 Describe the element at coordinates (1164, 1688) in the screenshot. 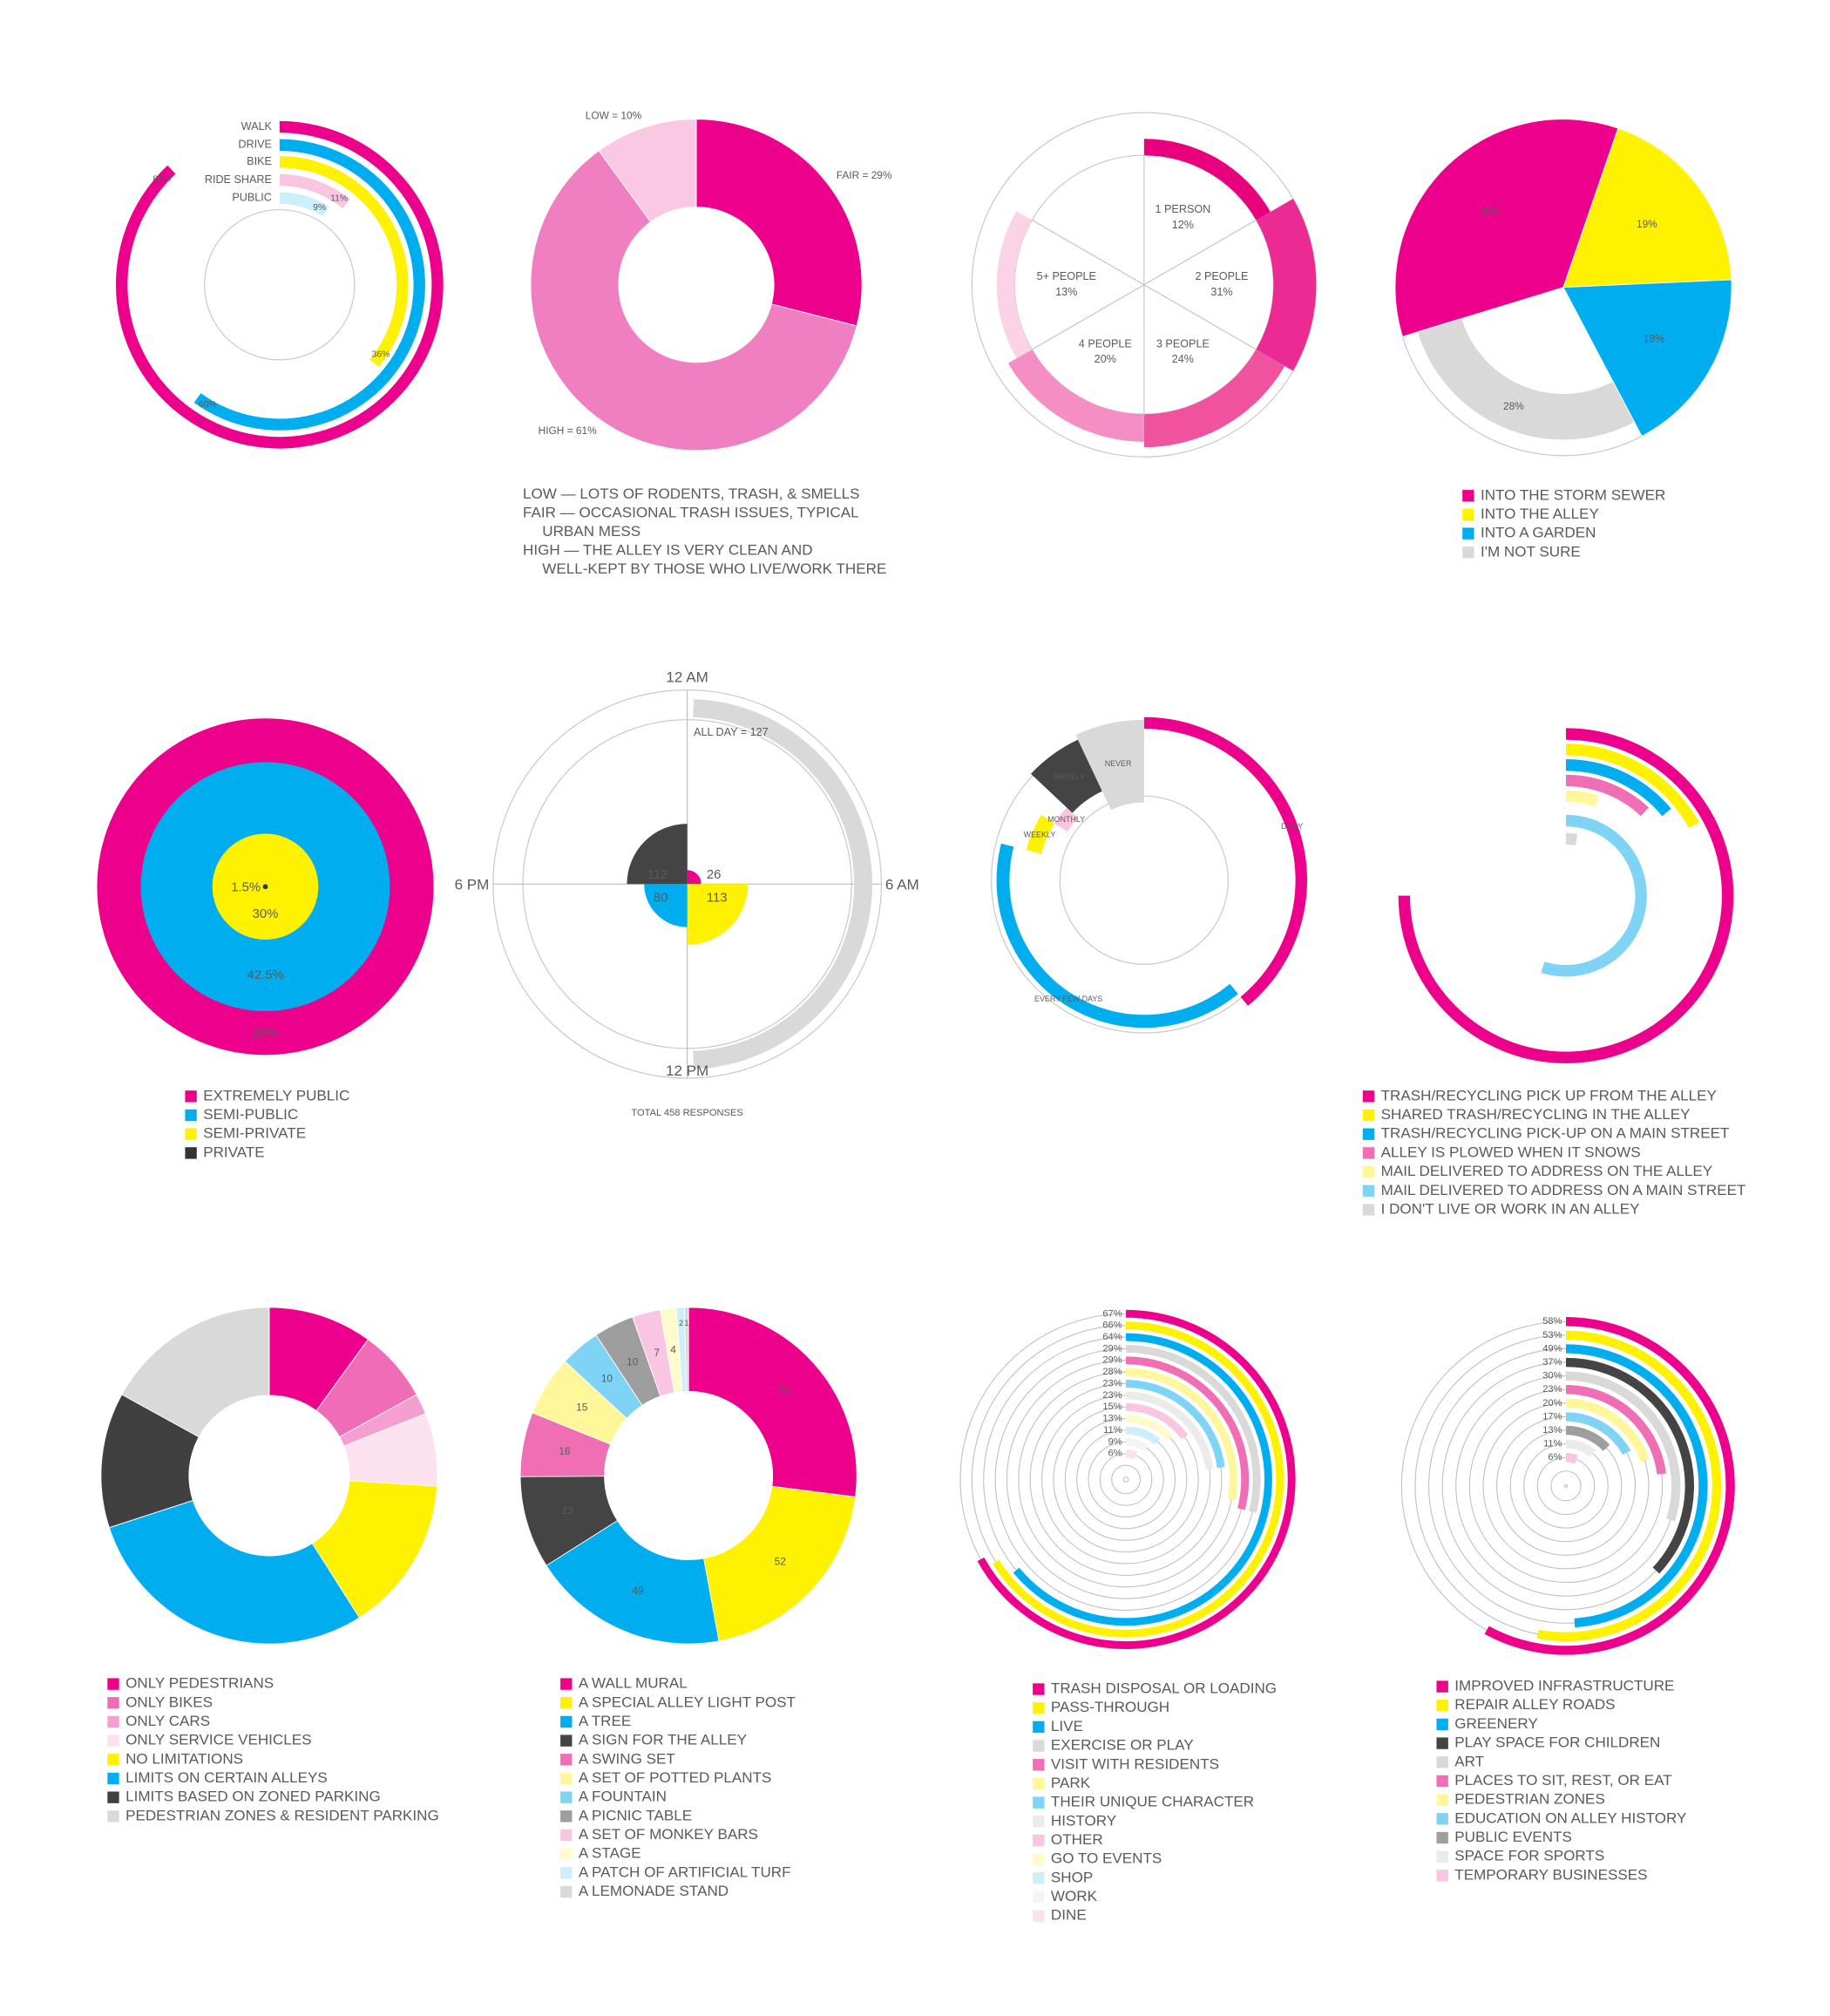

I see `legend-label: TRASH DISPOSAL OR LOADING` at that location.